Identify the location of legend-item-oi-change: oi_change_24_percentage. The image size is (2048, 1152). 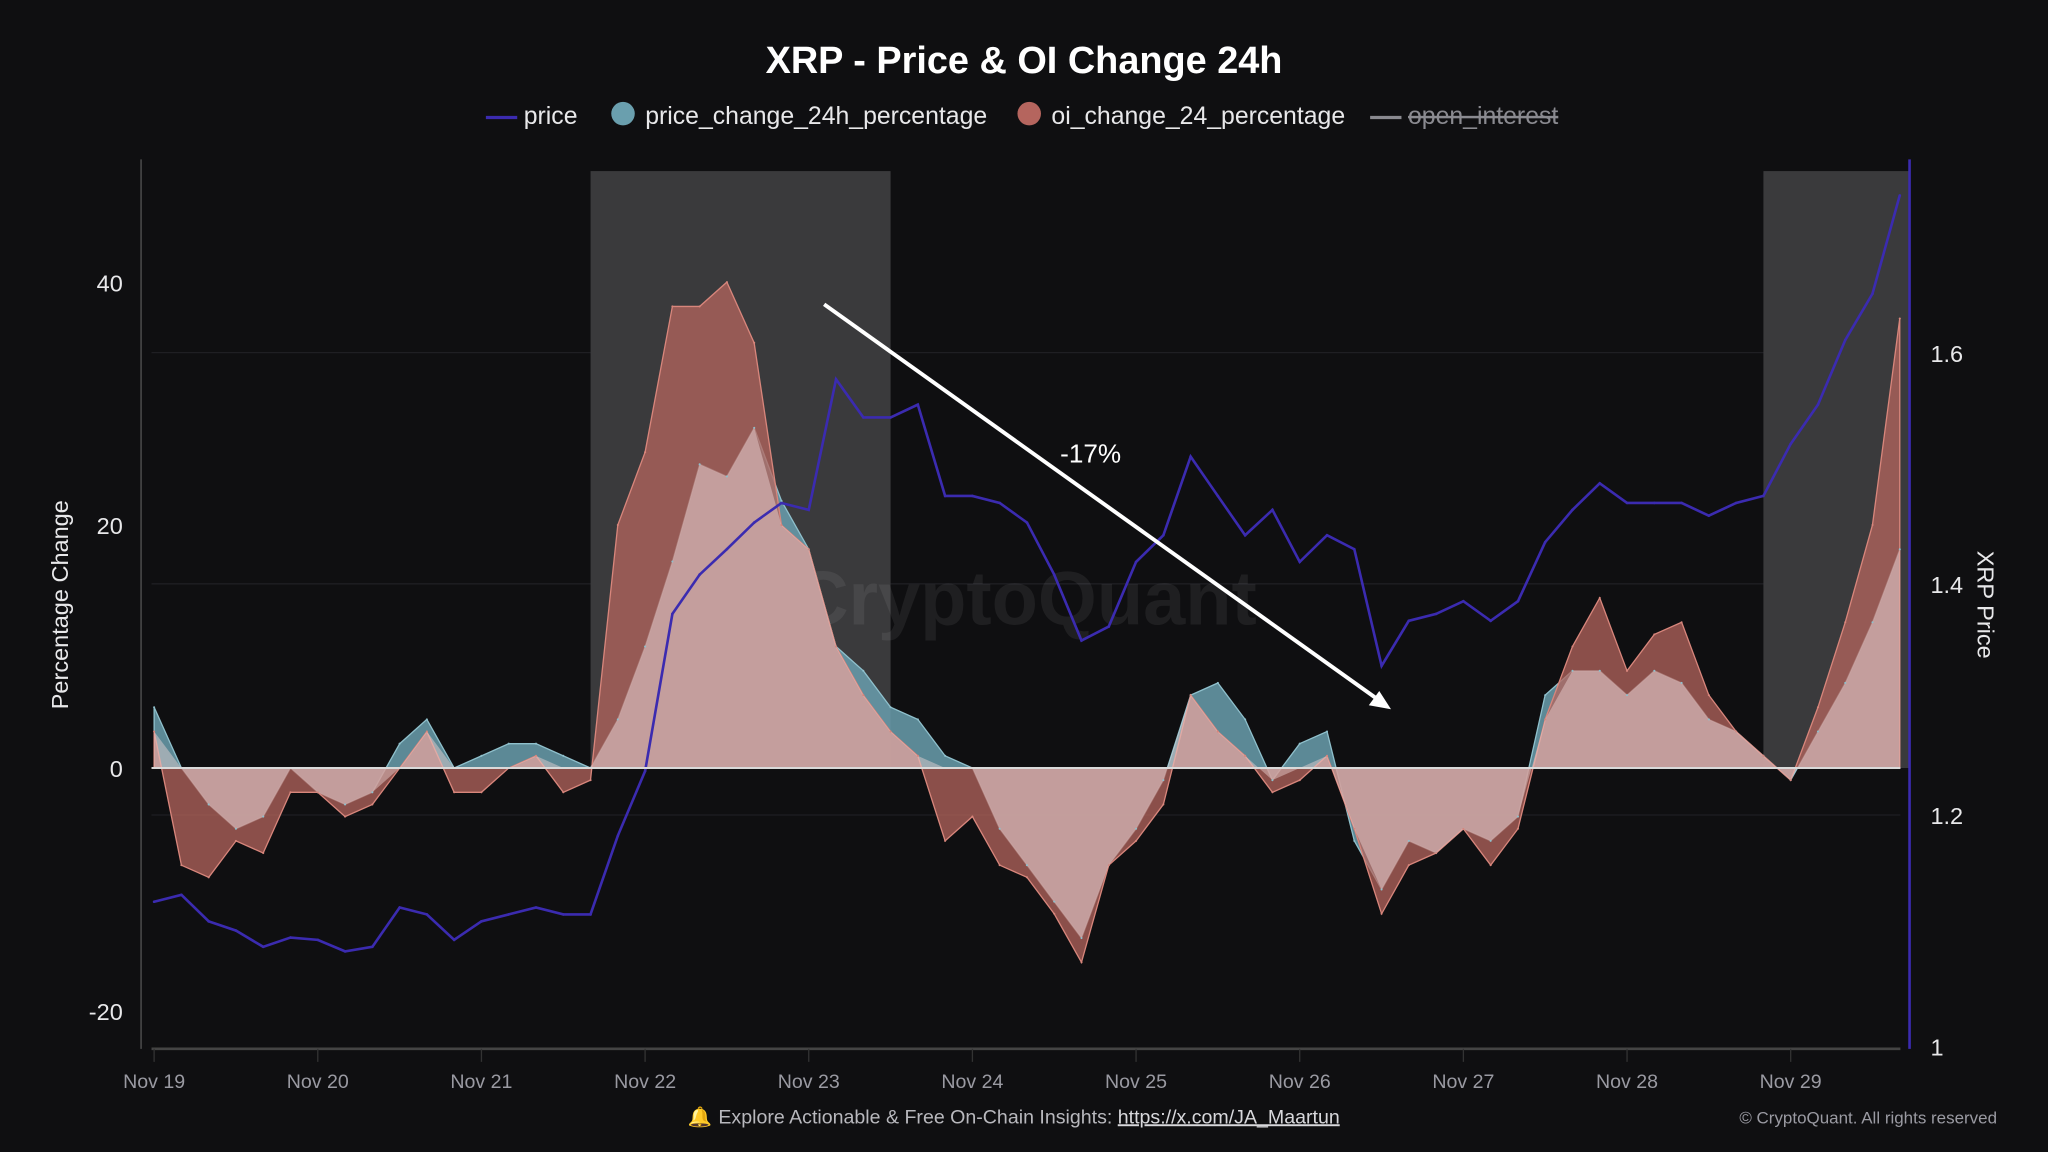
(1181, 115).